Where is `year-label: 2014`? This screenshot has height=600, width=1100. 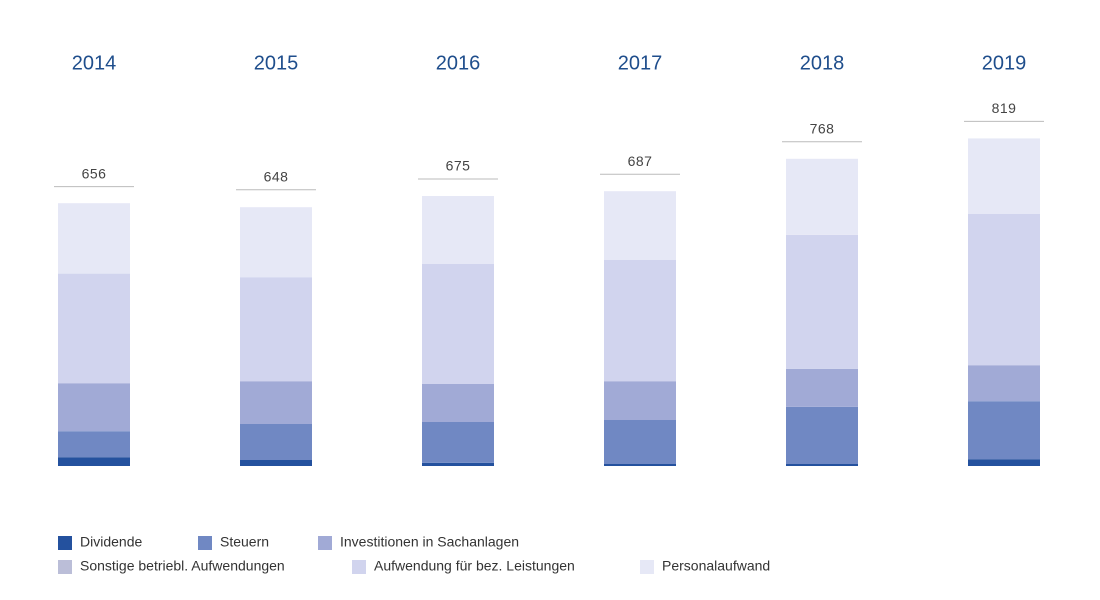
year-label: 2014 is located at coordinates (94, 63).